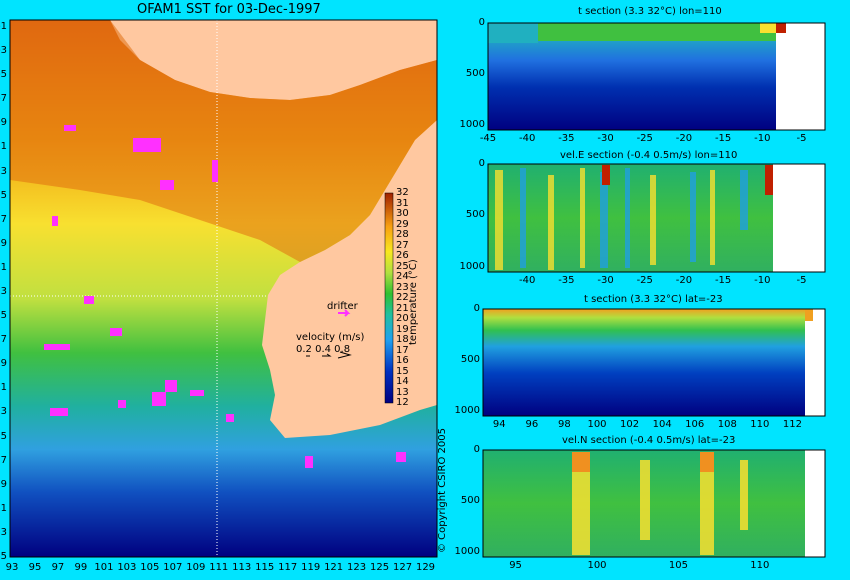 This screenshot has height=580, width=850. What do you see at coordinates (402, 276) in the screenshot?
I see `colorbar-tick-label: 24` at bounding box center [402, 276].